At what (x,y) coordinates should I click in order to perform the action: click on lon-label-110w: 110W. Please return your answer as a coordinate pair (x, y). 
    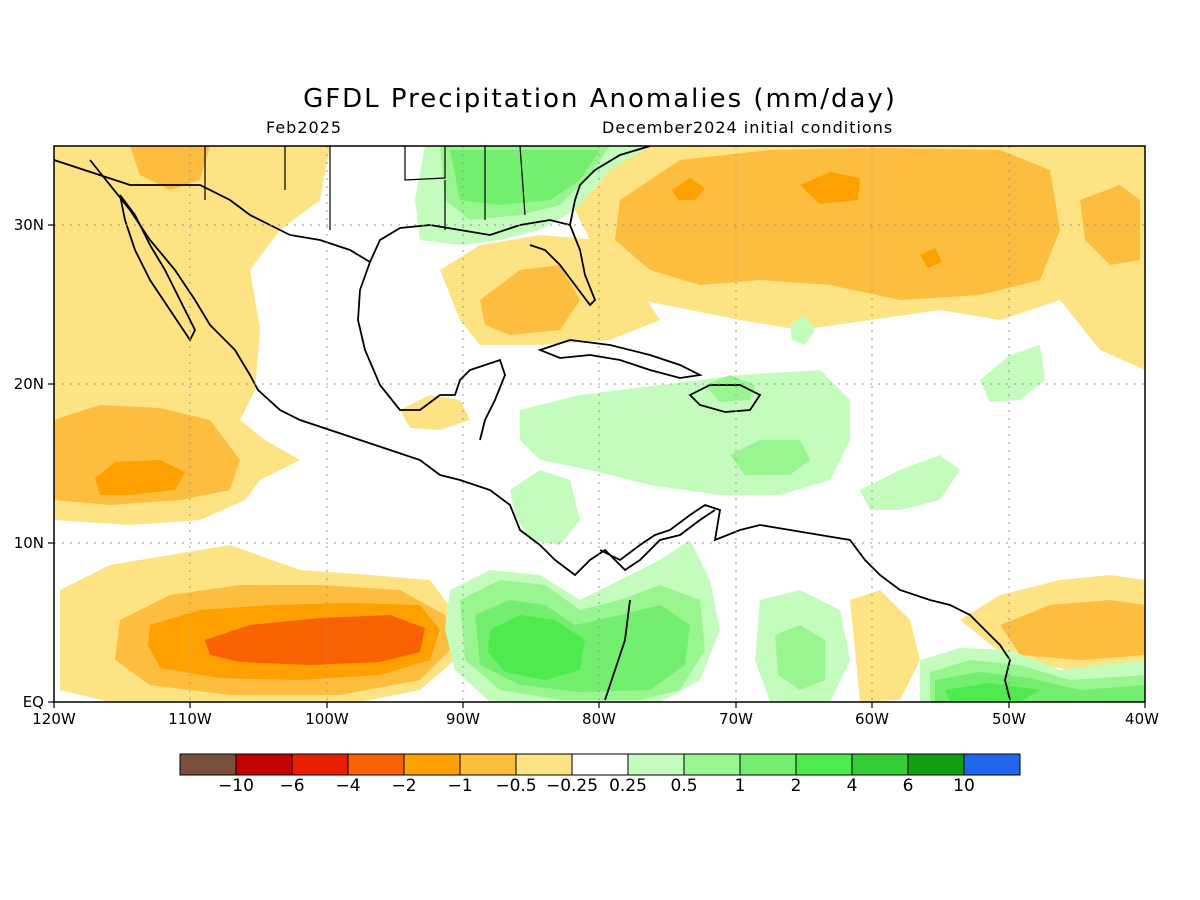
    Looking at the image, I should click on (190, 719).